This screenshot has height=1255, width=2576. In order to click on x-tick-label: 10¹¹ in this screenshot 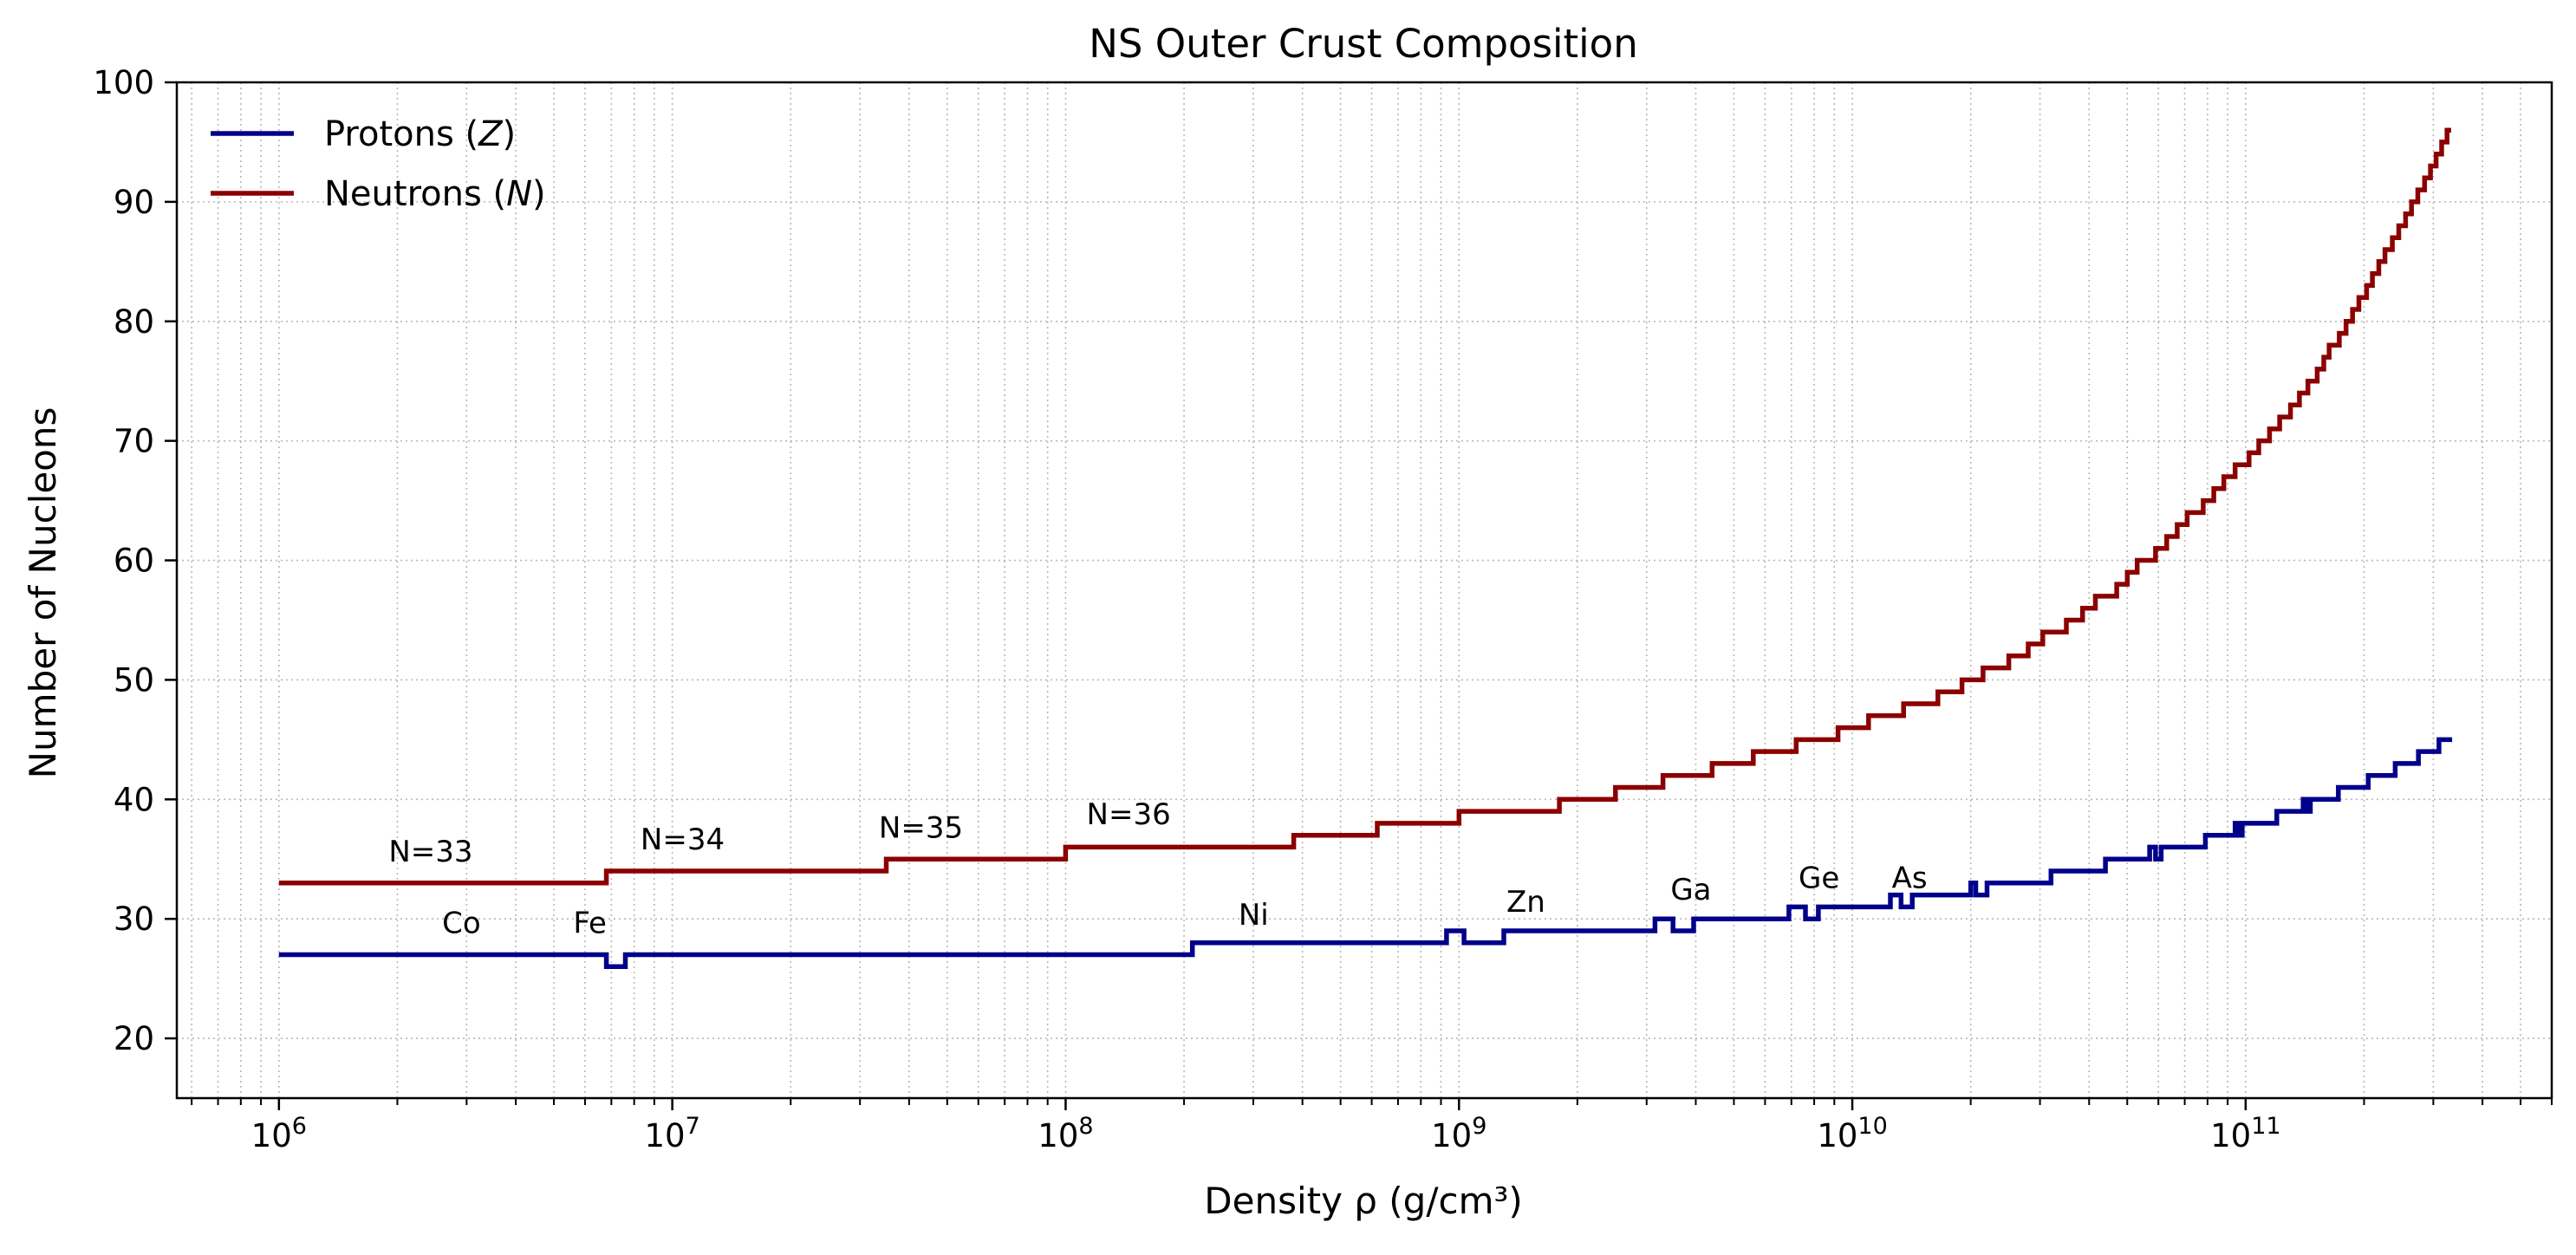, I will do `click(2245, 1133)`.